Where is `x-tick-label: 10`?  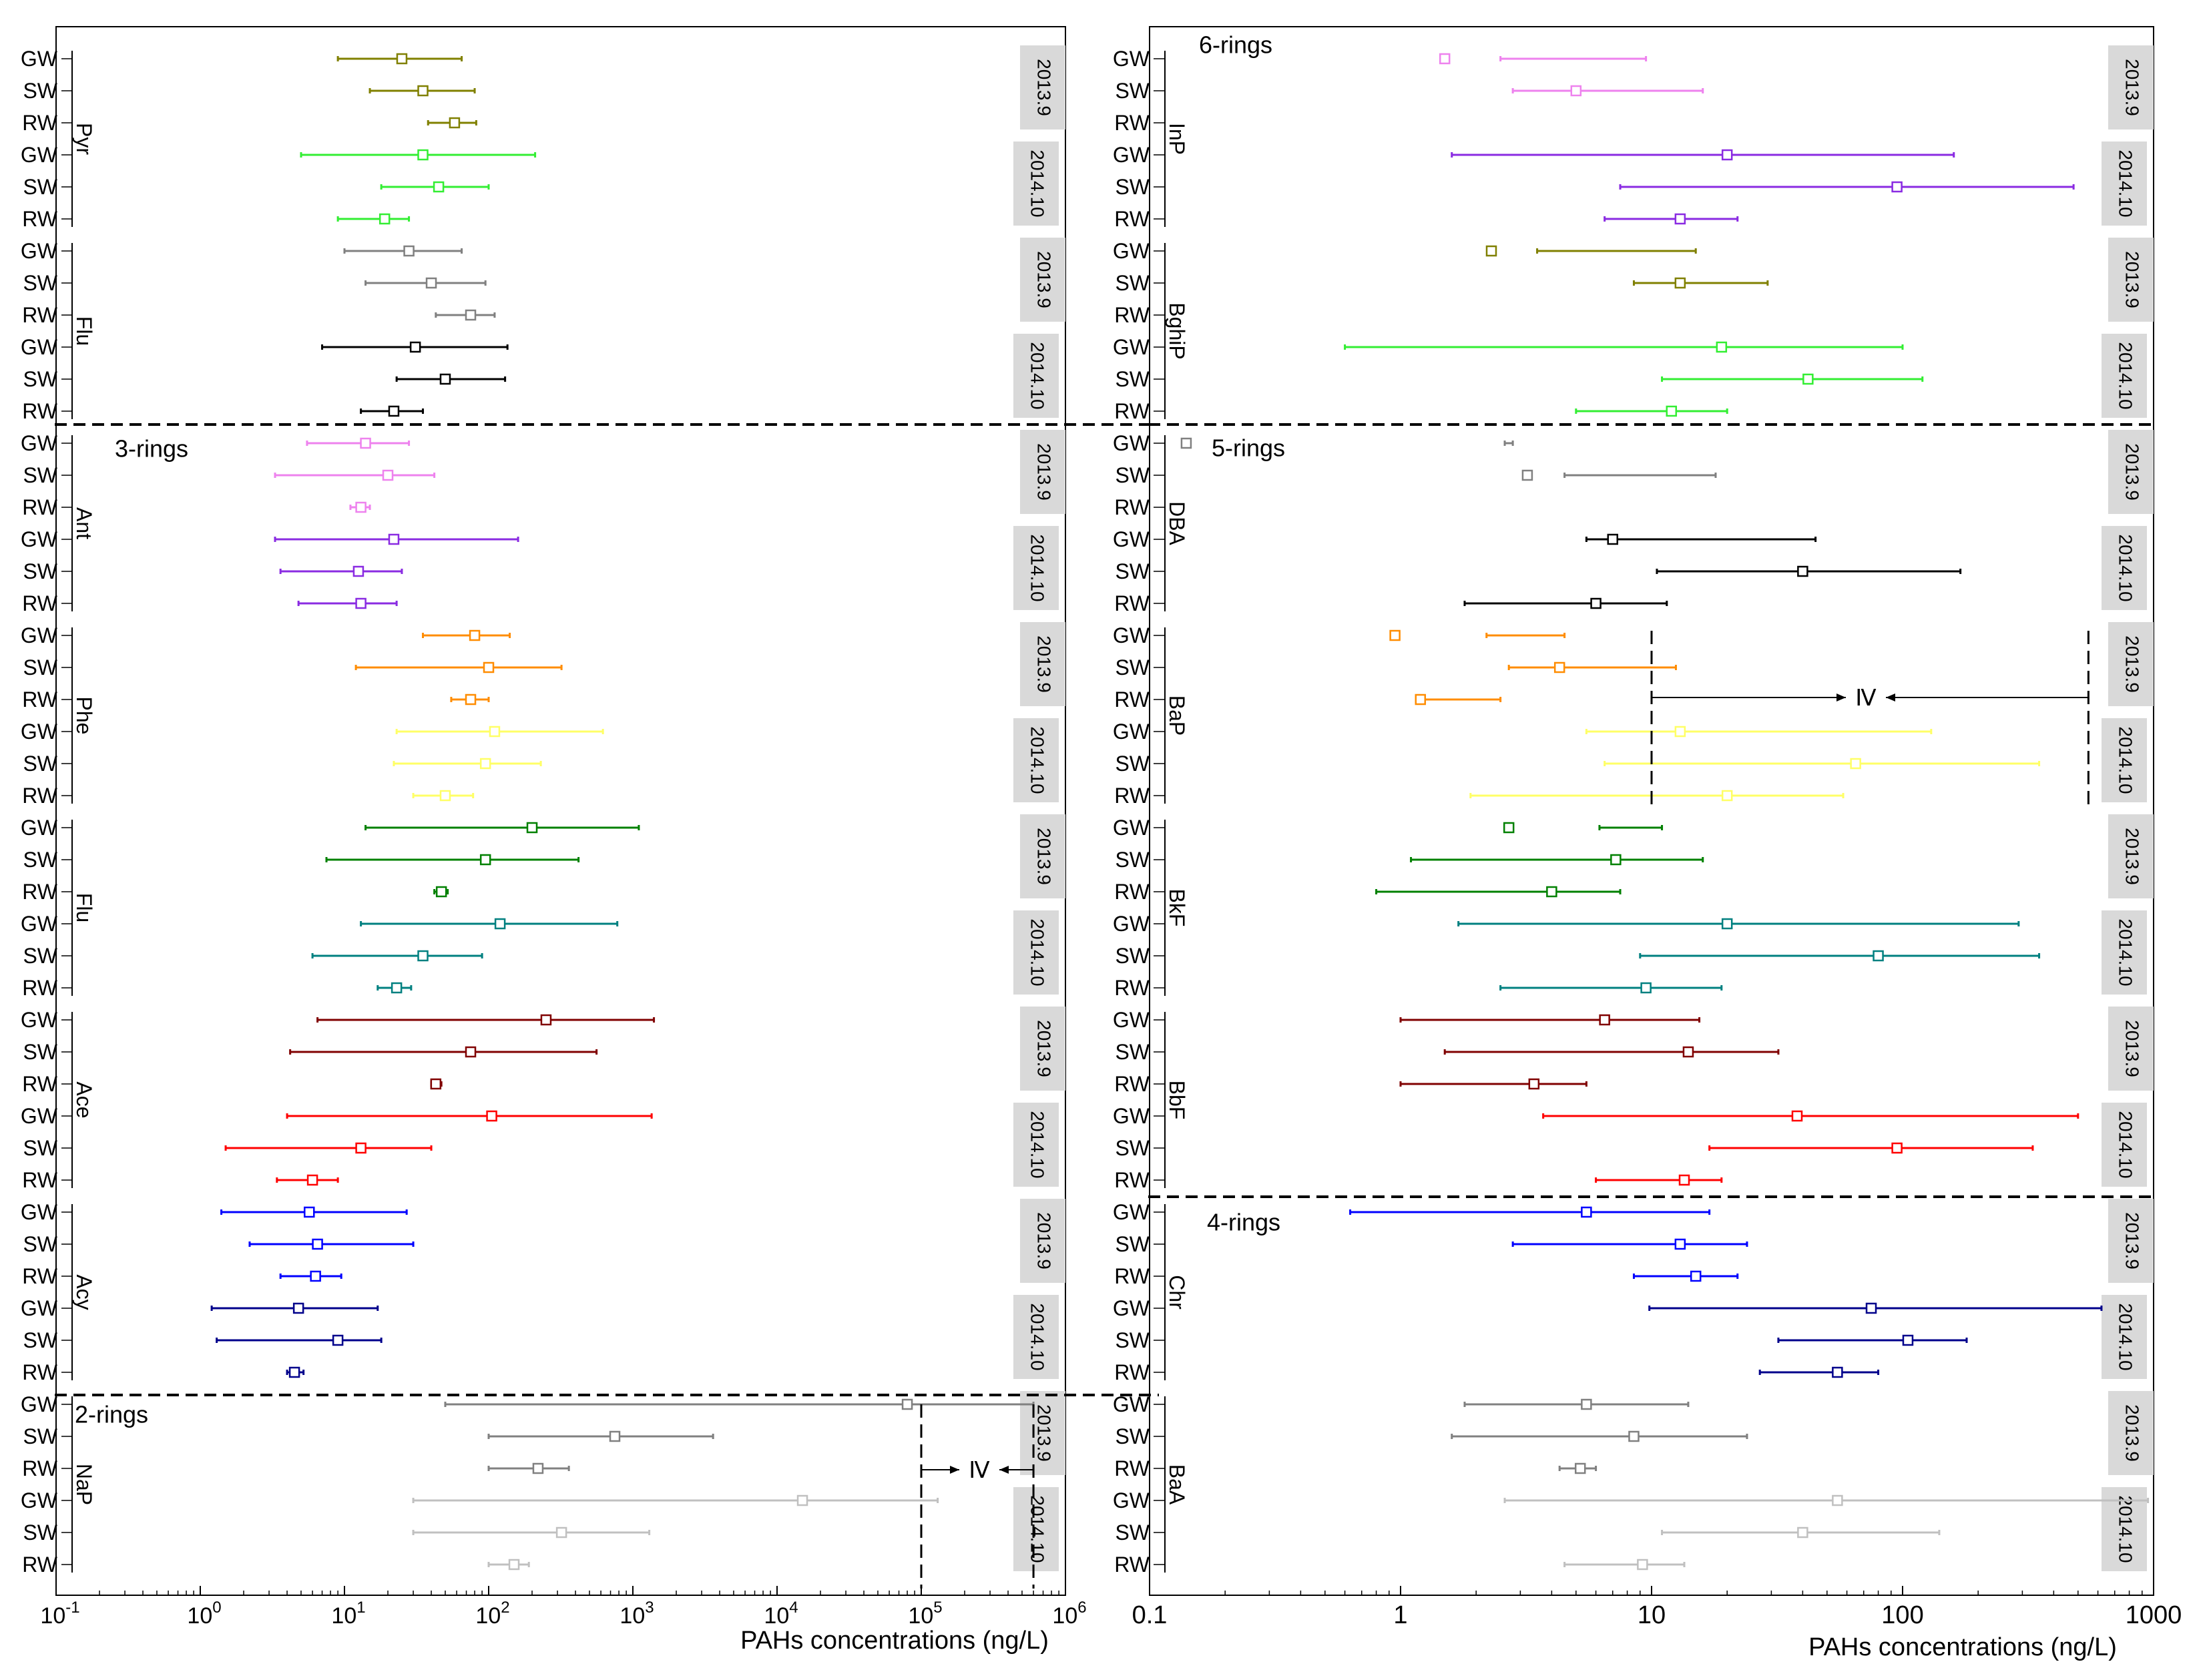 x-tick-label: 10 is located at coordinates (1652, 1615).